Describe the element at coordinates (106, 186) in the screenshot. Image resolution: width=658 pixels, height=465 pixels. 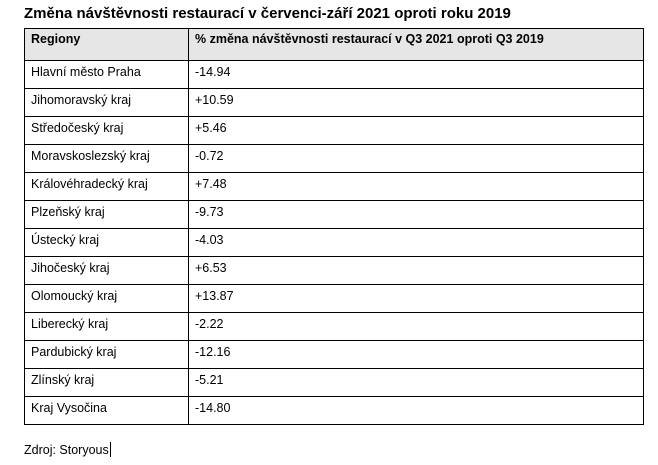
I see `region-name-cell: Královéhradecký kraj` at that location.